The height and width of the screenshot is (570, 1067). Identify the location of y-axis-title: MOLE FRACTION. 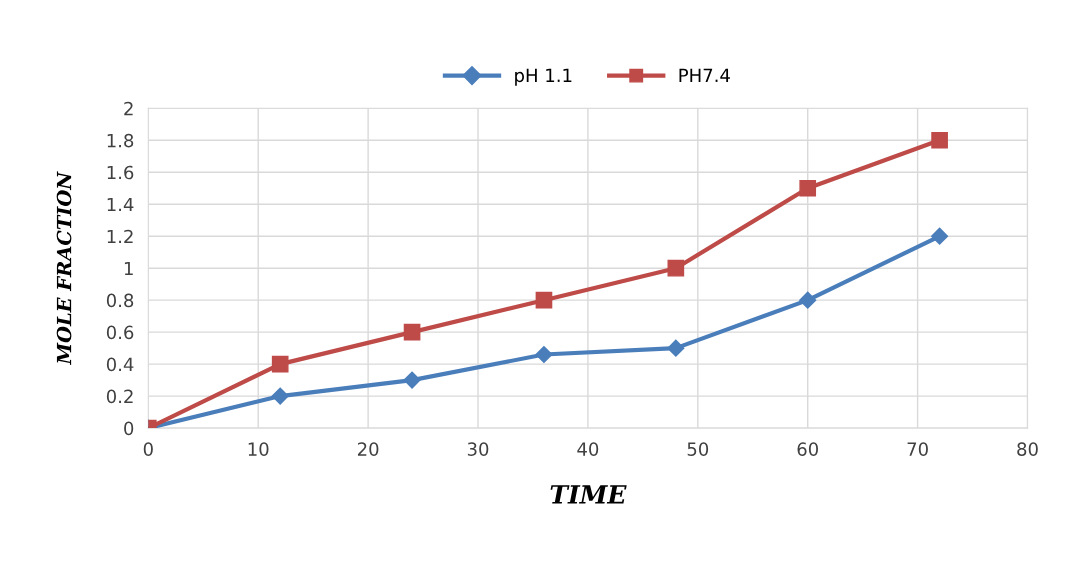
(64, 268).